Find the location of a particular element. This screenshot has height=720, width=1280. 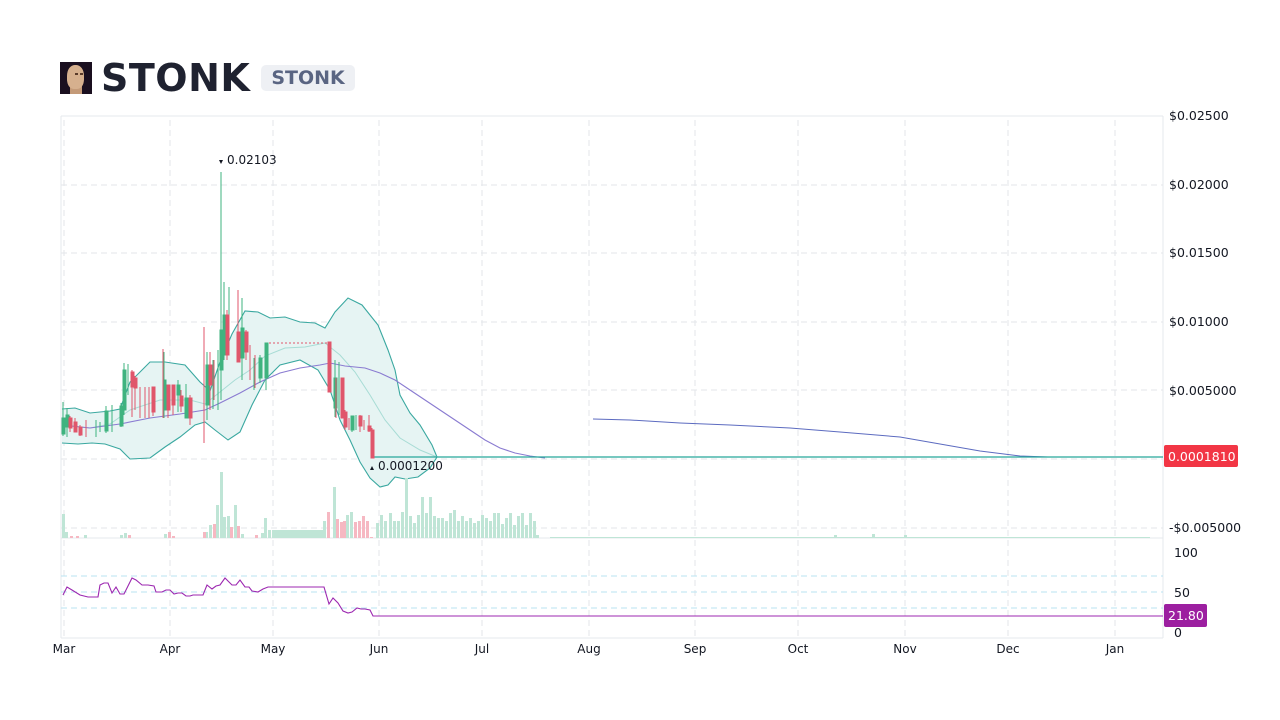

svg-text: Aug is located at coordinates (588, 649).